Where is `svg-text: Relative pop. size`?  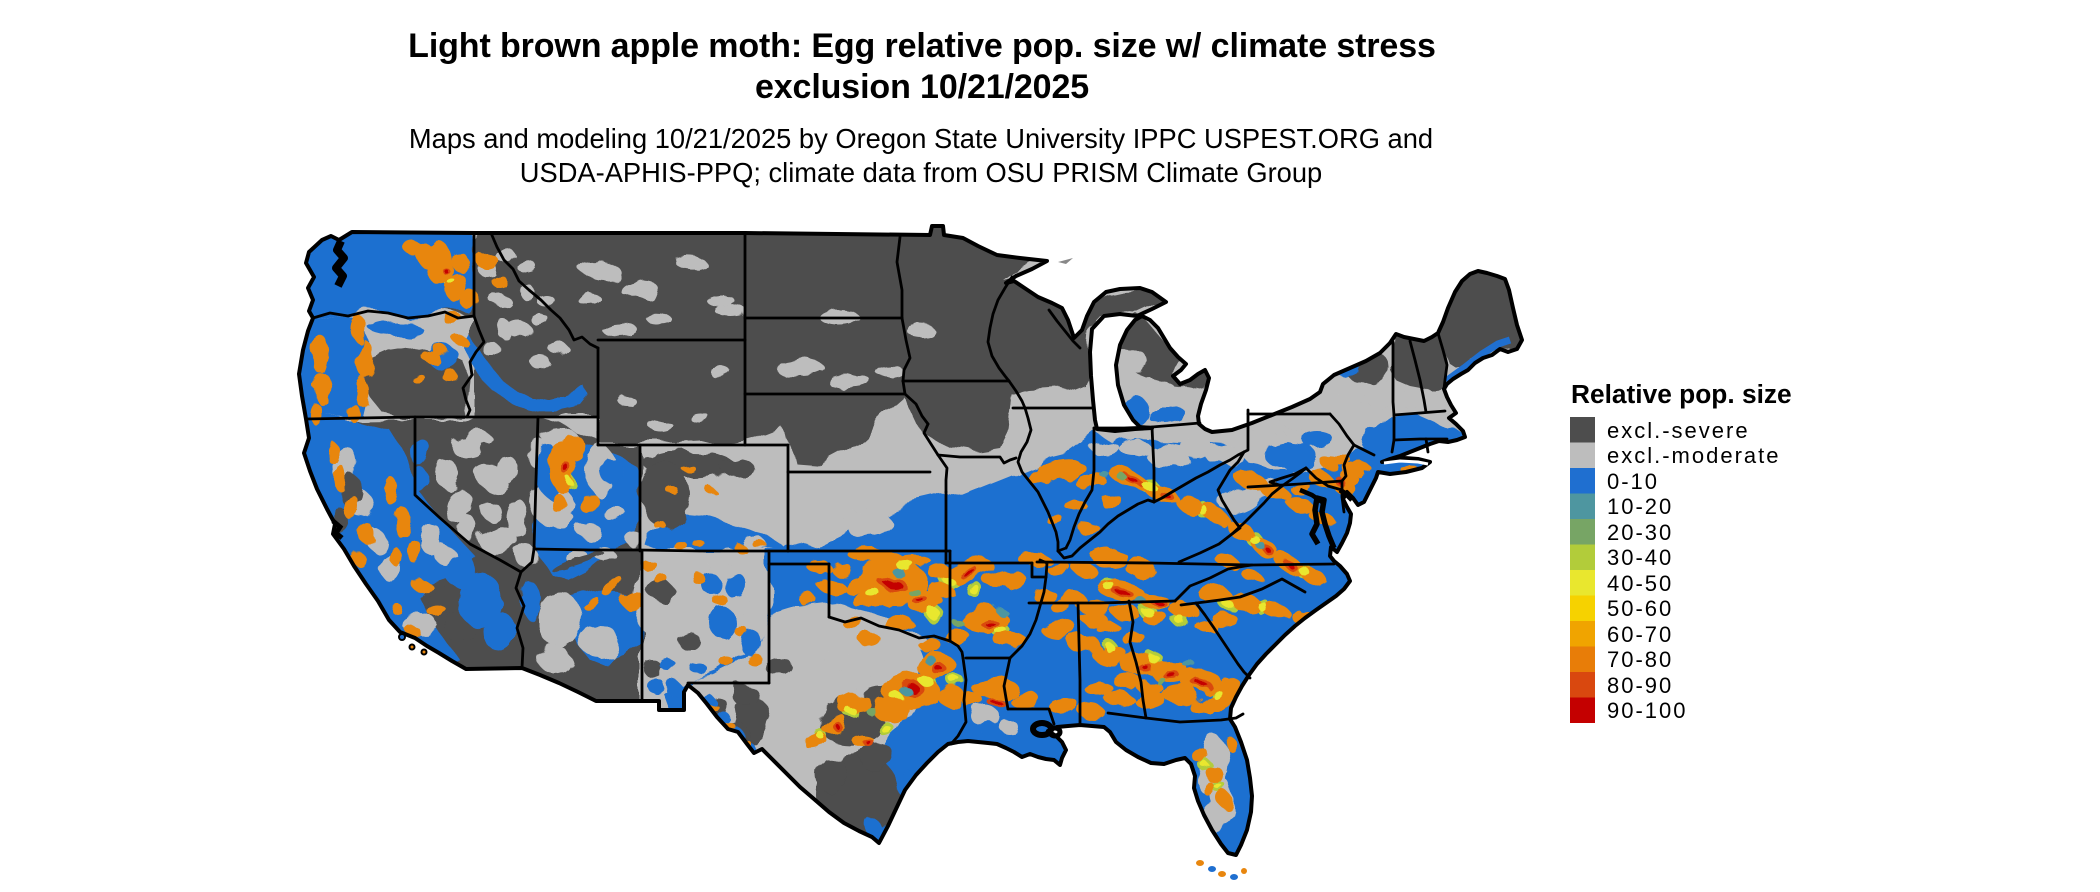
svg-text: Relative pop. size is located at coordinates (1681, 394).